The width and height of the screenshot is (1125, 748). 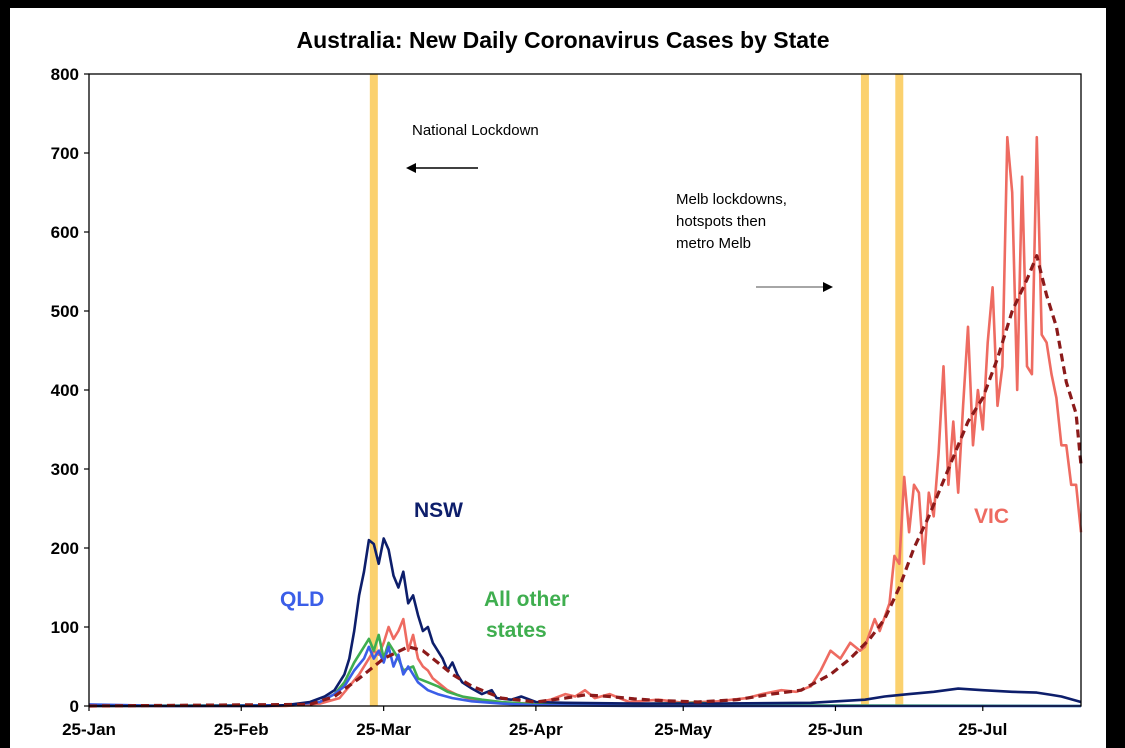 I want to click on series-labels: NSW QLD All other states VIC, so click(x=644, y=570).